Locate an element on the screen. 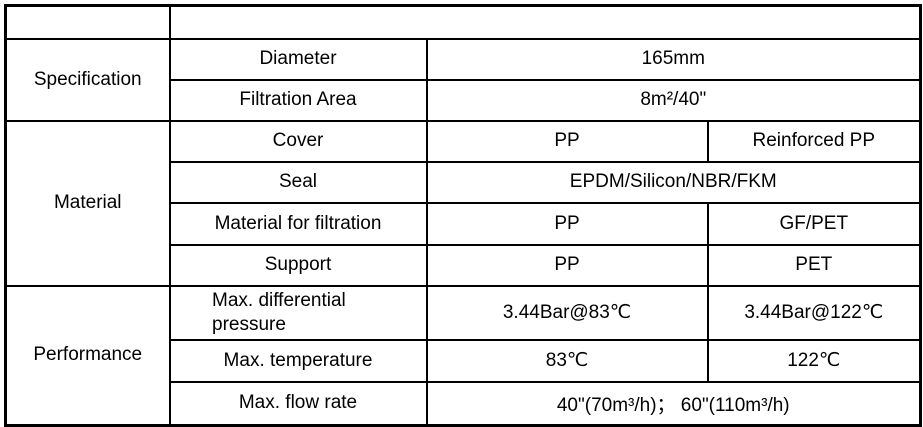 Image resolution: width=923 pixels, height=427 pixels. label-filtration-area: Filtration Area is located at coordinates (298, 100).